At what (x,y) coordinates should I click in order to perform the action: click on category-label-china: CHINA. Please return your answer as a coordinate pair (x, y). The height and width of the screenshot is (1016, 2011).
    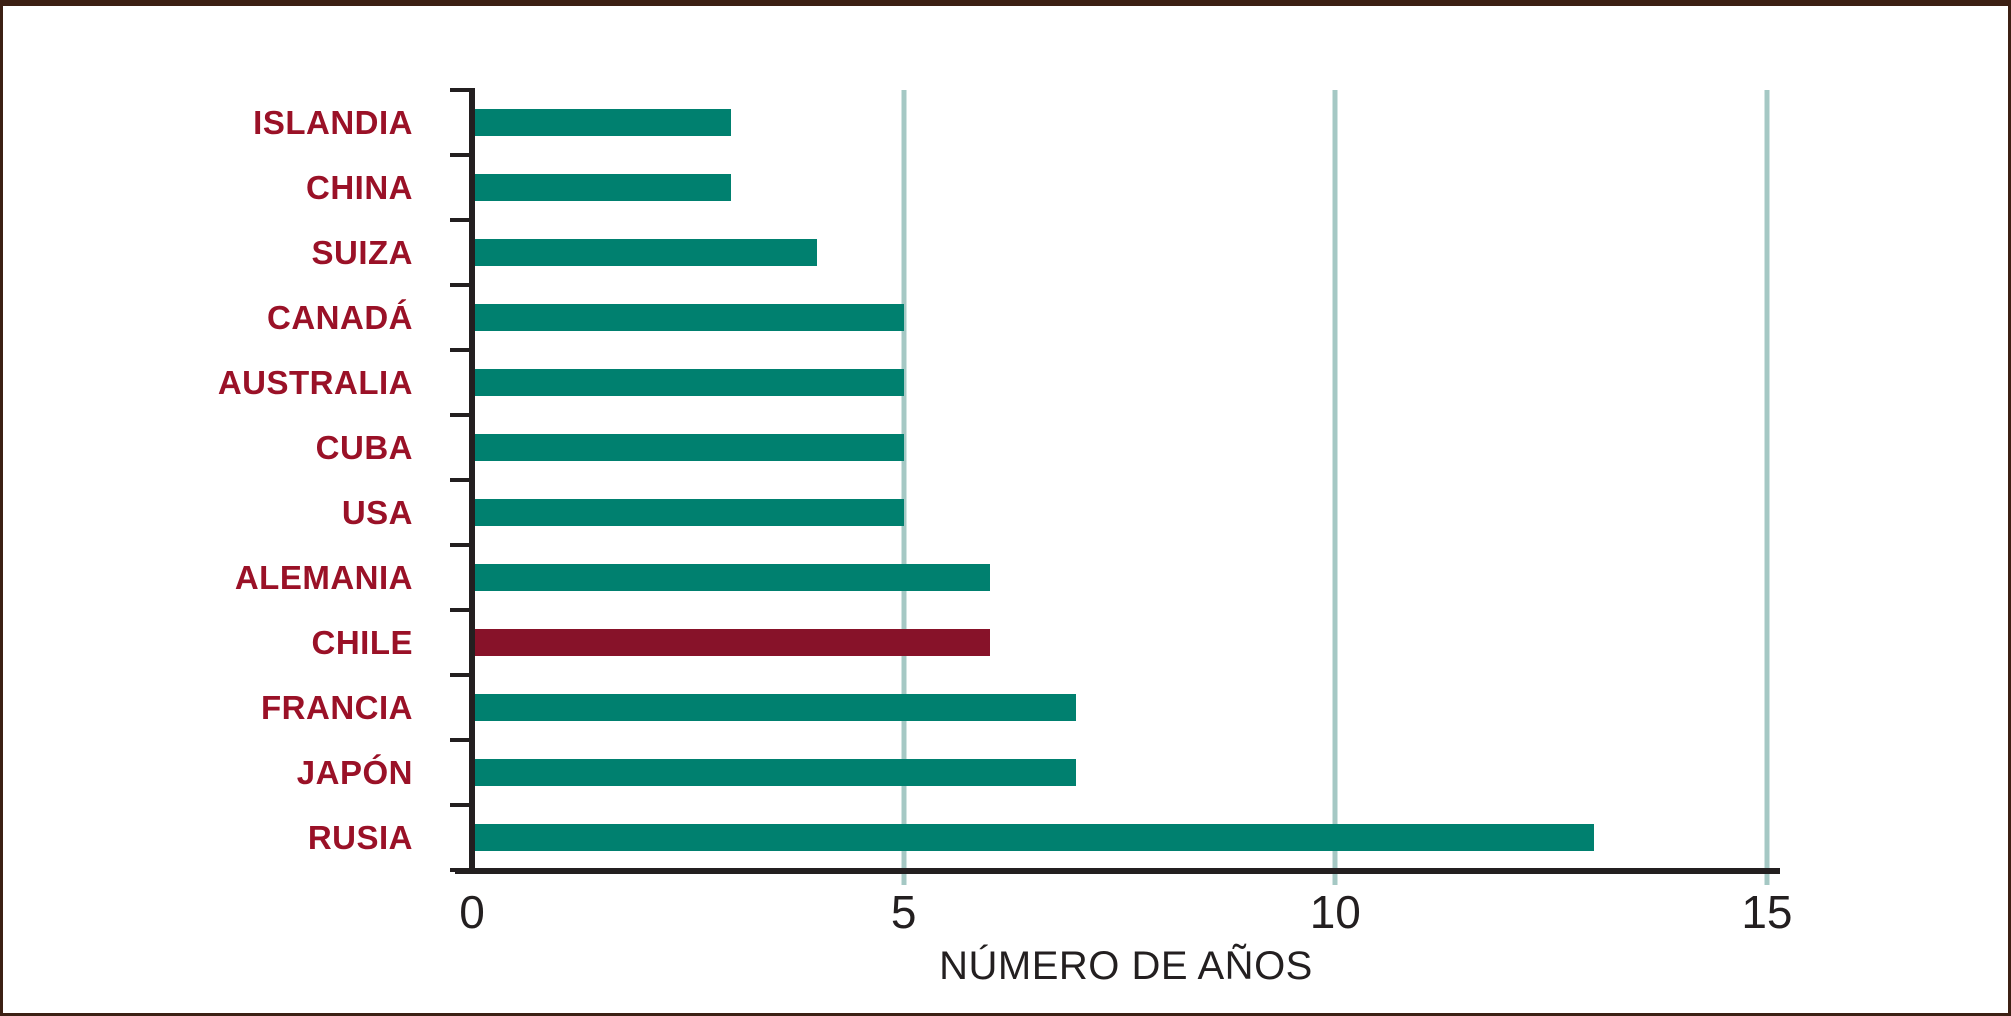
    Looking at the image, I should click on (359, 187).